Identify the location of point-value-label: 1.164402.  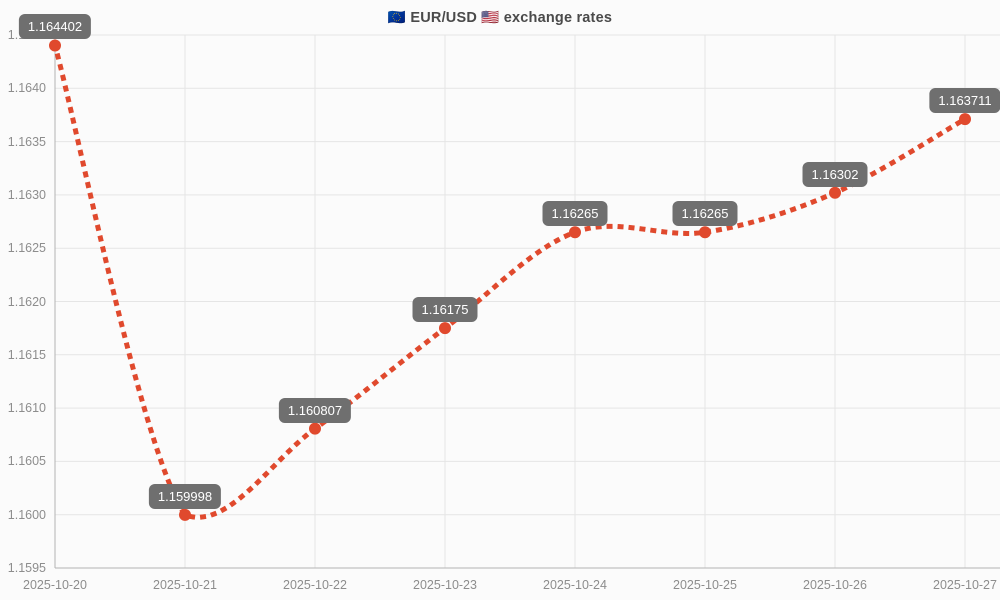
(55, 27).